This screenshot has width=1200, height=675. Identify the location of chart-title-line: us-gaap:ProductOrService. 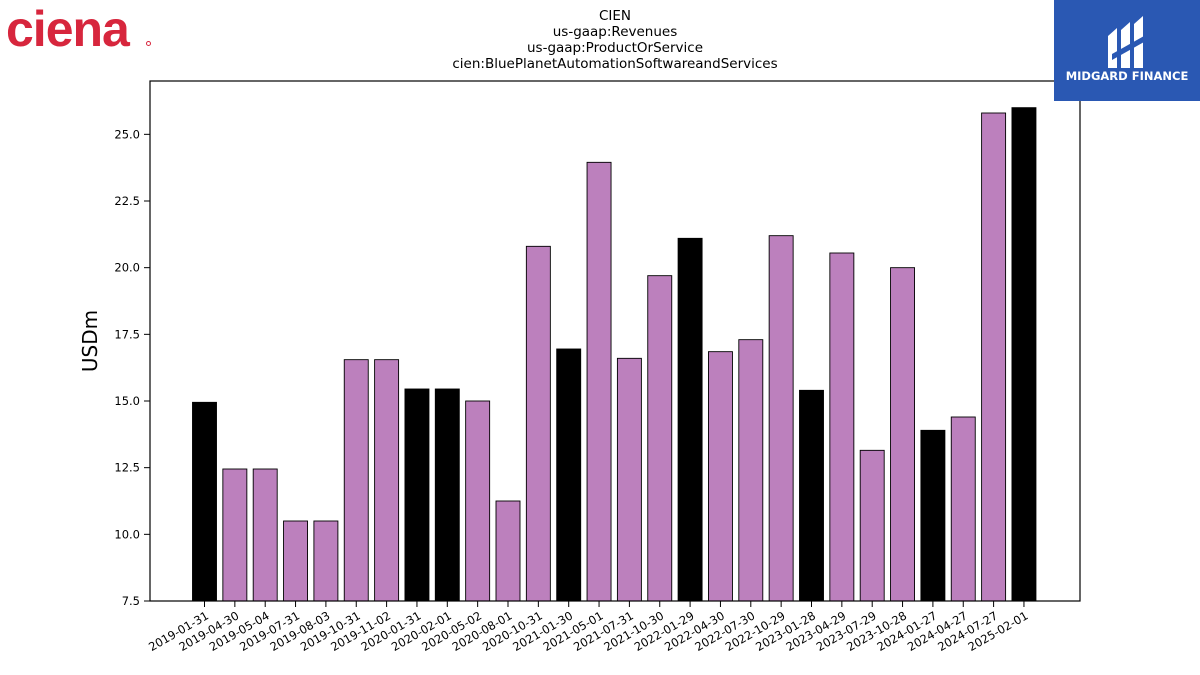
(615, 48).